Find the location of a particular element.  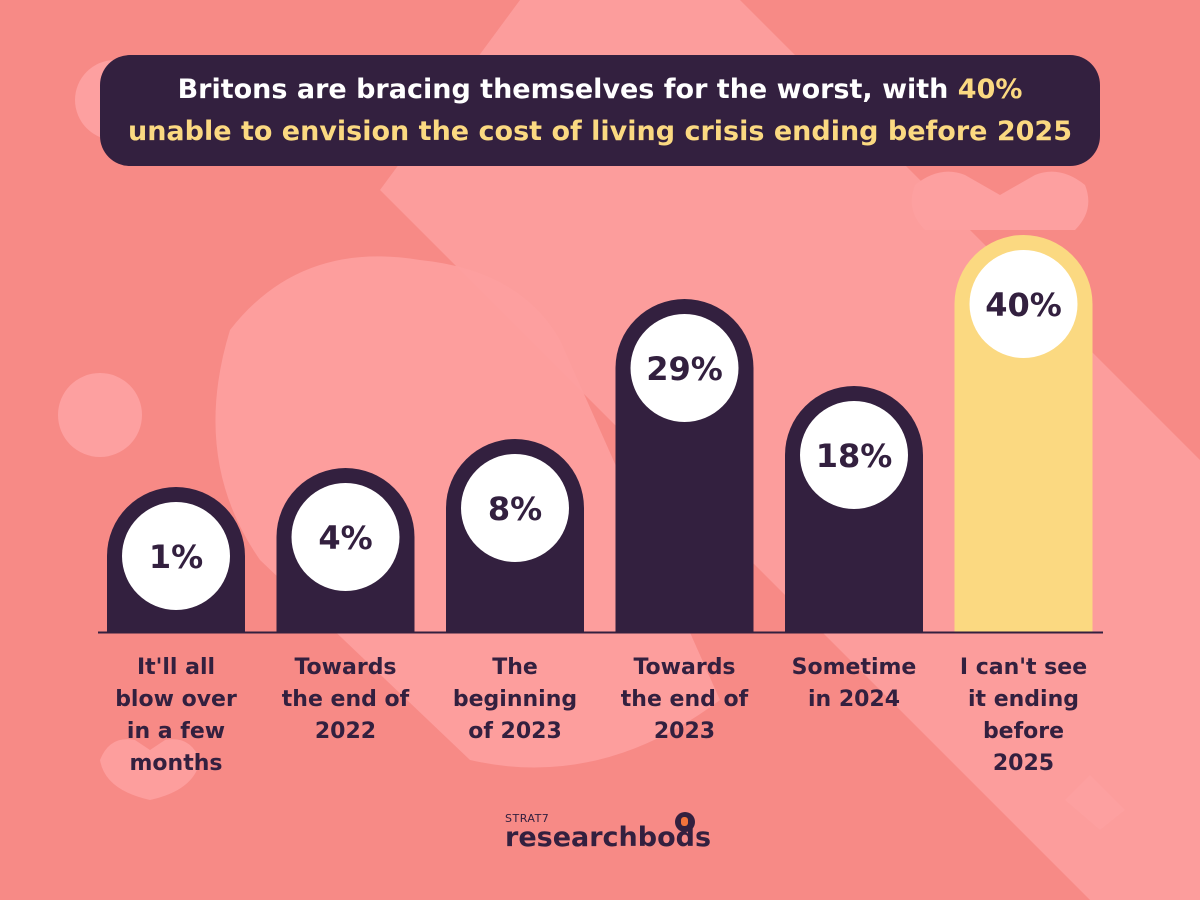

category-label-line: in 2024 is located at coordinates (854, 699).